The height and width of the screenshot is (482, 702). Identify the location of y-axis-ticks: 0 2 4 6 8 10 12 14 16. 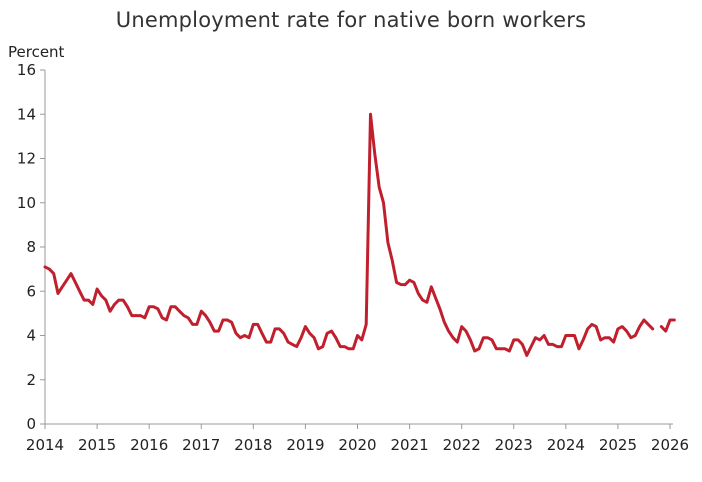
(31, 247).